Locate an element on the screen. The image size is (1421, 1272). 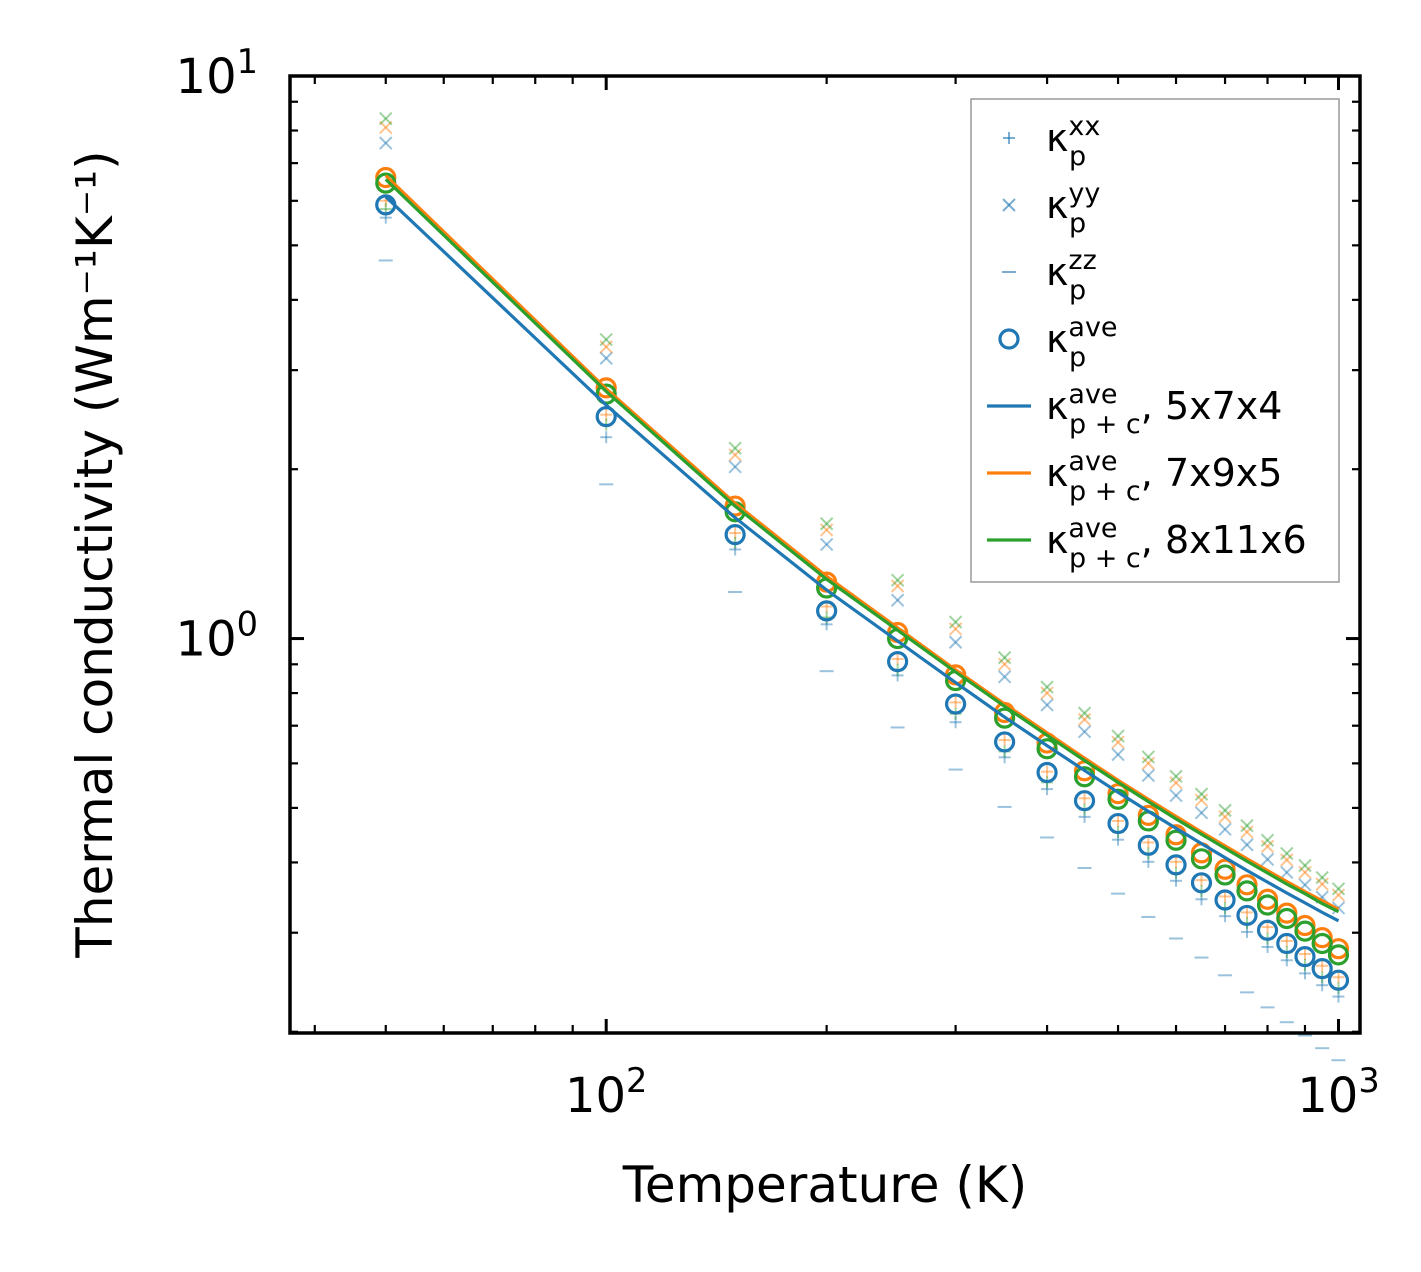
x-tick-label: 102 is located at coordinates (606, 1092).